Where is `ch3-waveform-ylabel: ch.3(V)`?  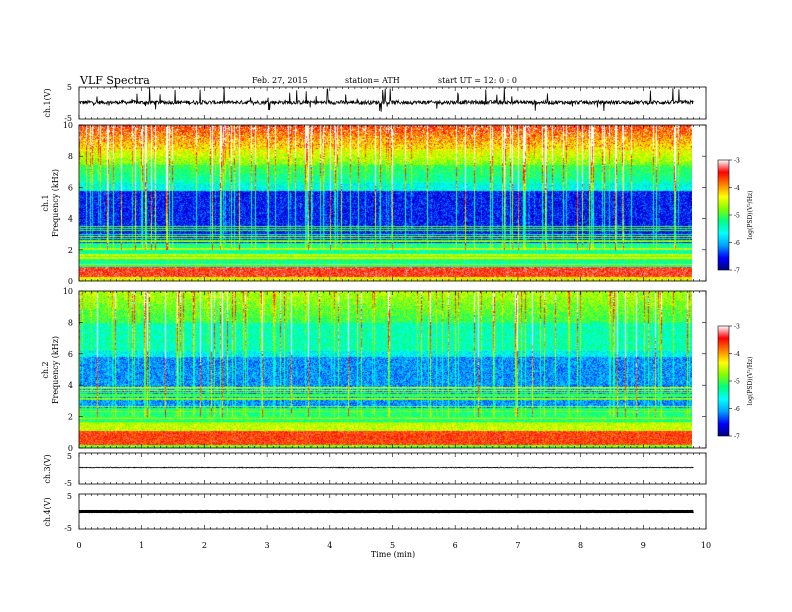
ch3-waveform-ylabel: ch.3(V) is located at coordinates (47, 468).